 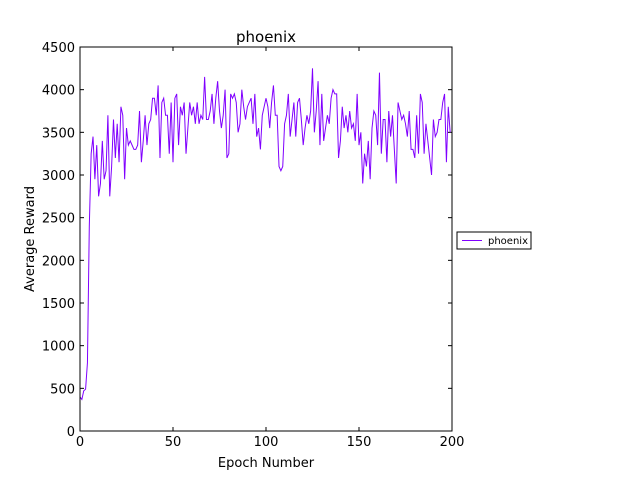 What do you see at coordinates (58, 176) in the screenshot?
I see `y-tick-label: 3000` at bounding box center [58, 176].